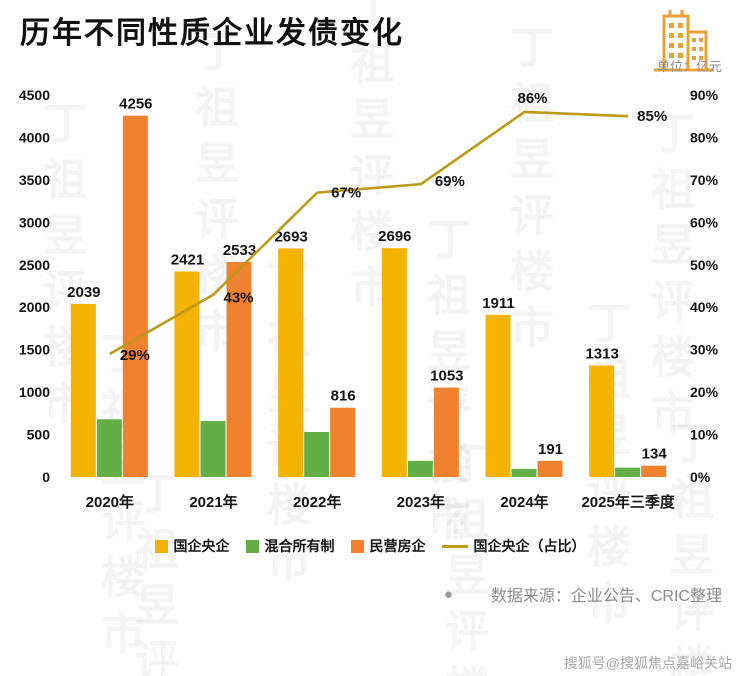  What do you see at coordinates (704, 435) in the screenshot?
I see `right-axis-tick: 10%` at bounding box center [704, 435].